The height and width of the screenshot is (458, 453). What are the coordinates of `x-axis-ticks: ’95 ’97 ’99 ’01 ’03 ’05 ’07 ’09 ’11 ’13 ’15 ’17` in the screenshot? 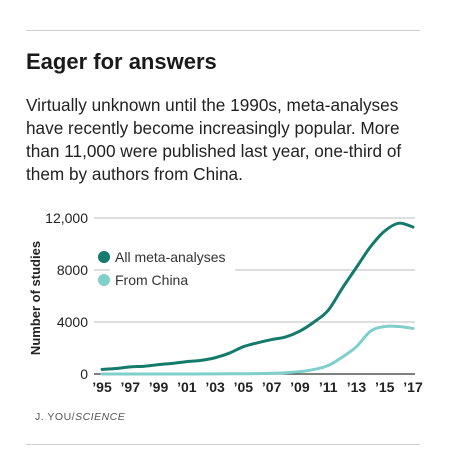 It's located at (257, 387).